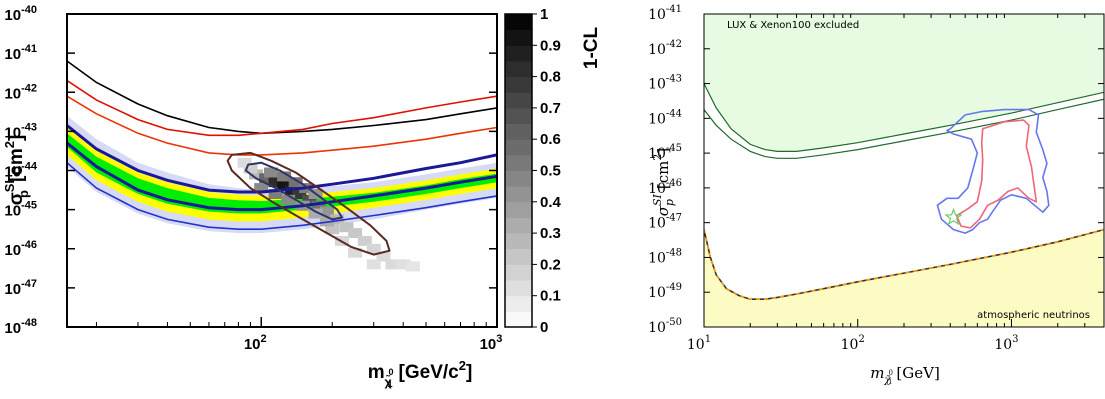 This screenshot has width=1105, height=399. Describe the element at coordinates (904, 117) in the screenshot. I see `exclusion-limit-line` at that location.